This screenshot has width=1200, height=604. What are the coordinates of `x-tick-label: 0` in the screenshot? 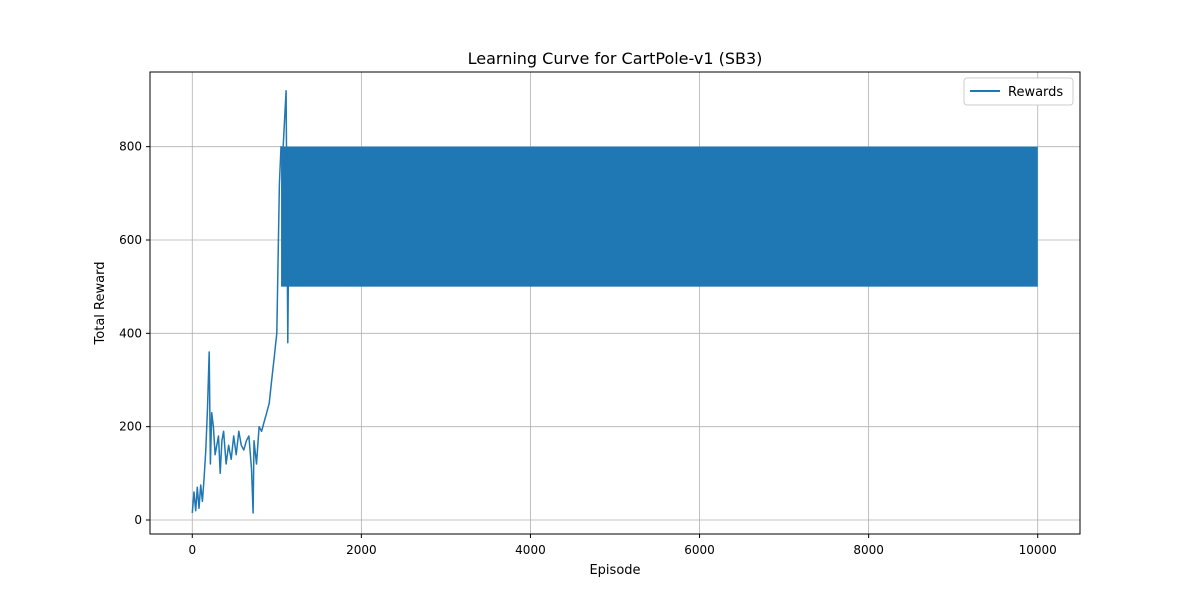 It's located at (192, 550).